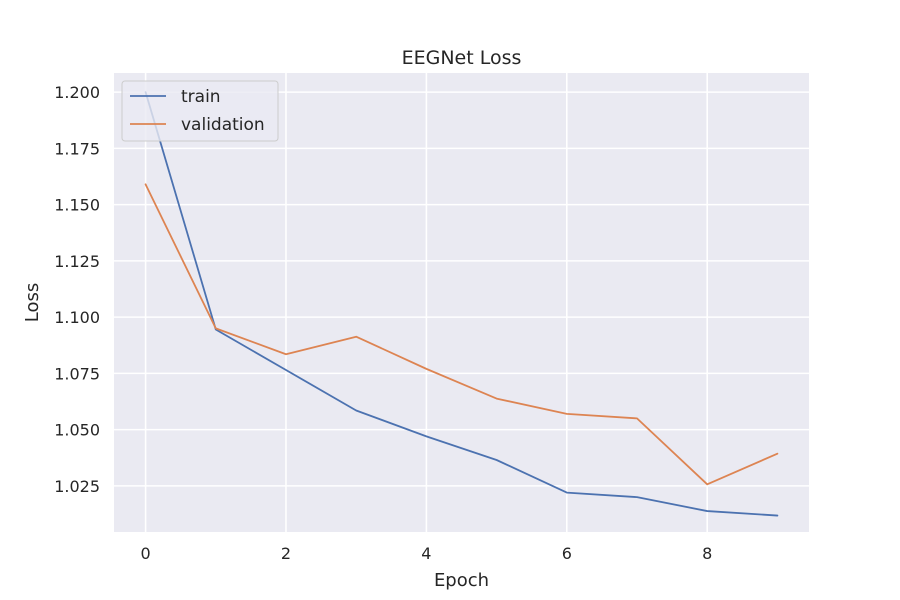  I want to click on y-tick-label: 1.025, so click(77, 486).